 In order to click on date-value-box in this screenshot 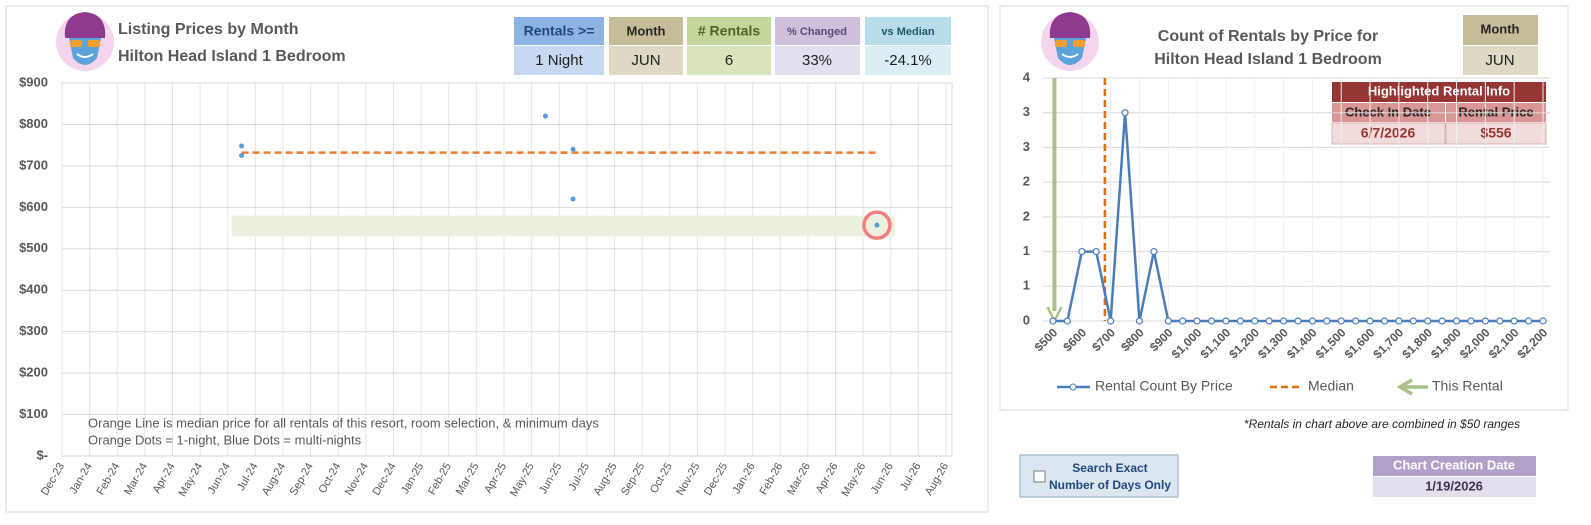, I will do `click(1454, 487)`.